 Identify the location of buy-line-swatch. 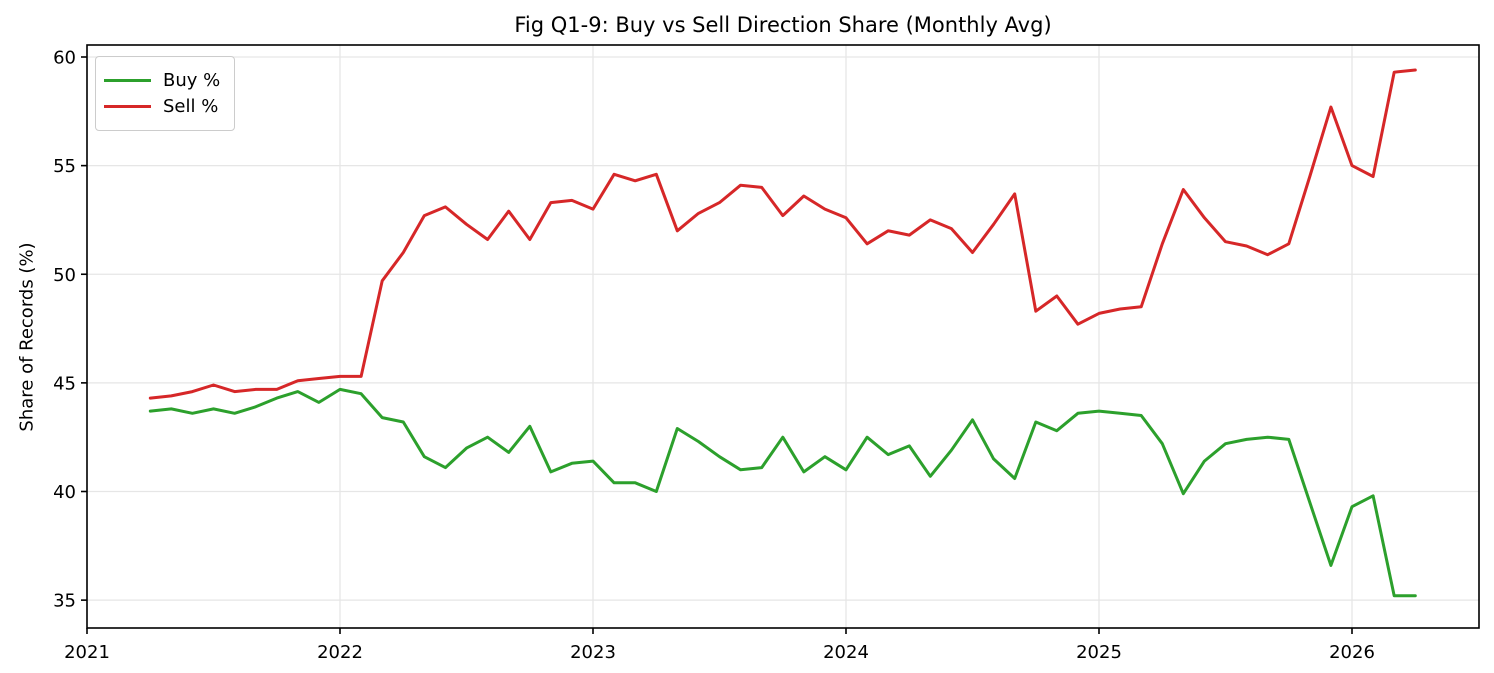
(127, 80).